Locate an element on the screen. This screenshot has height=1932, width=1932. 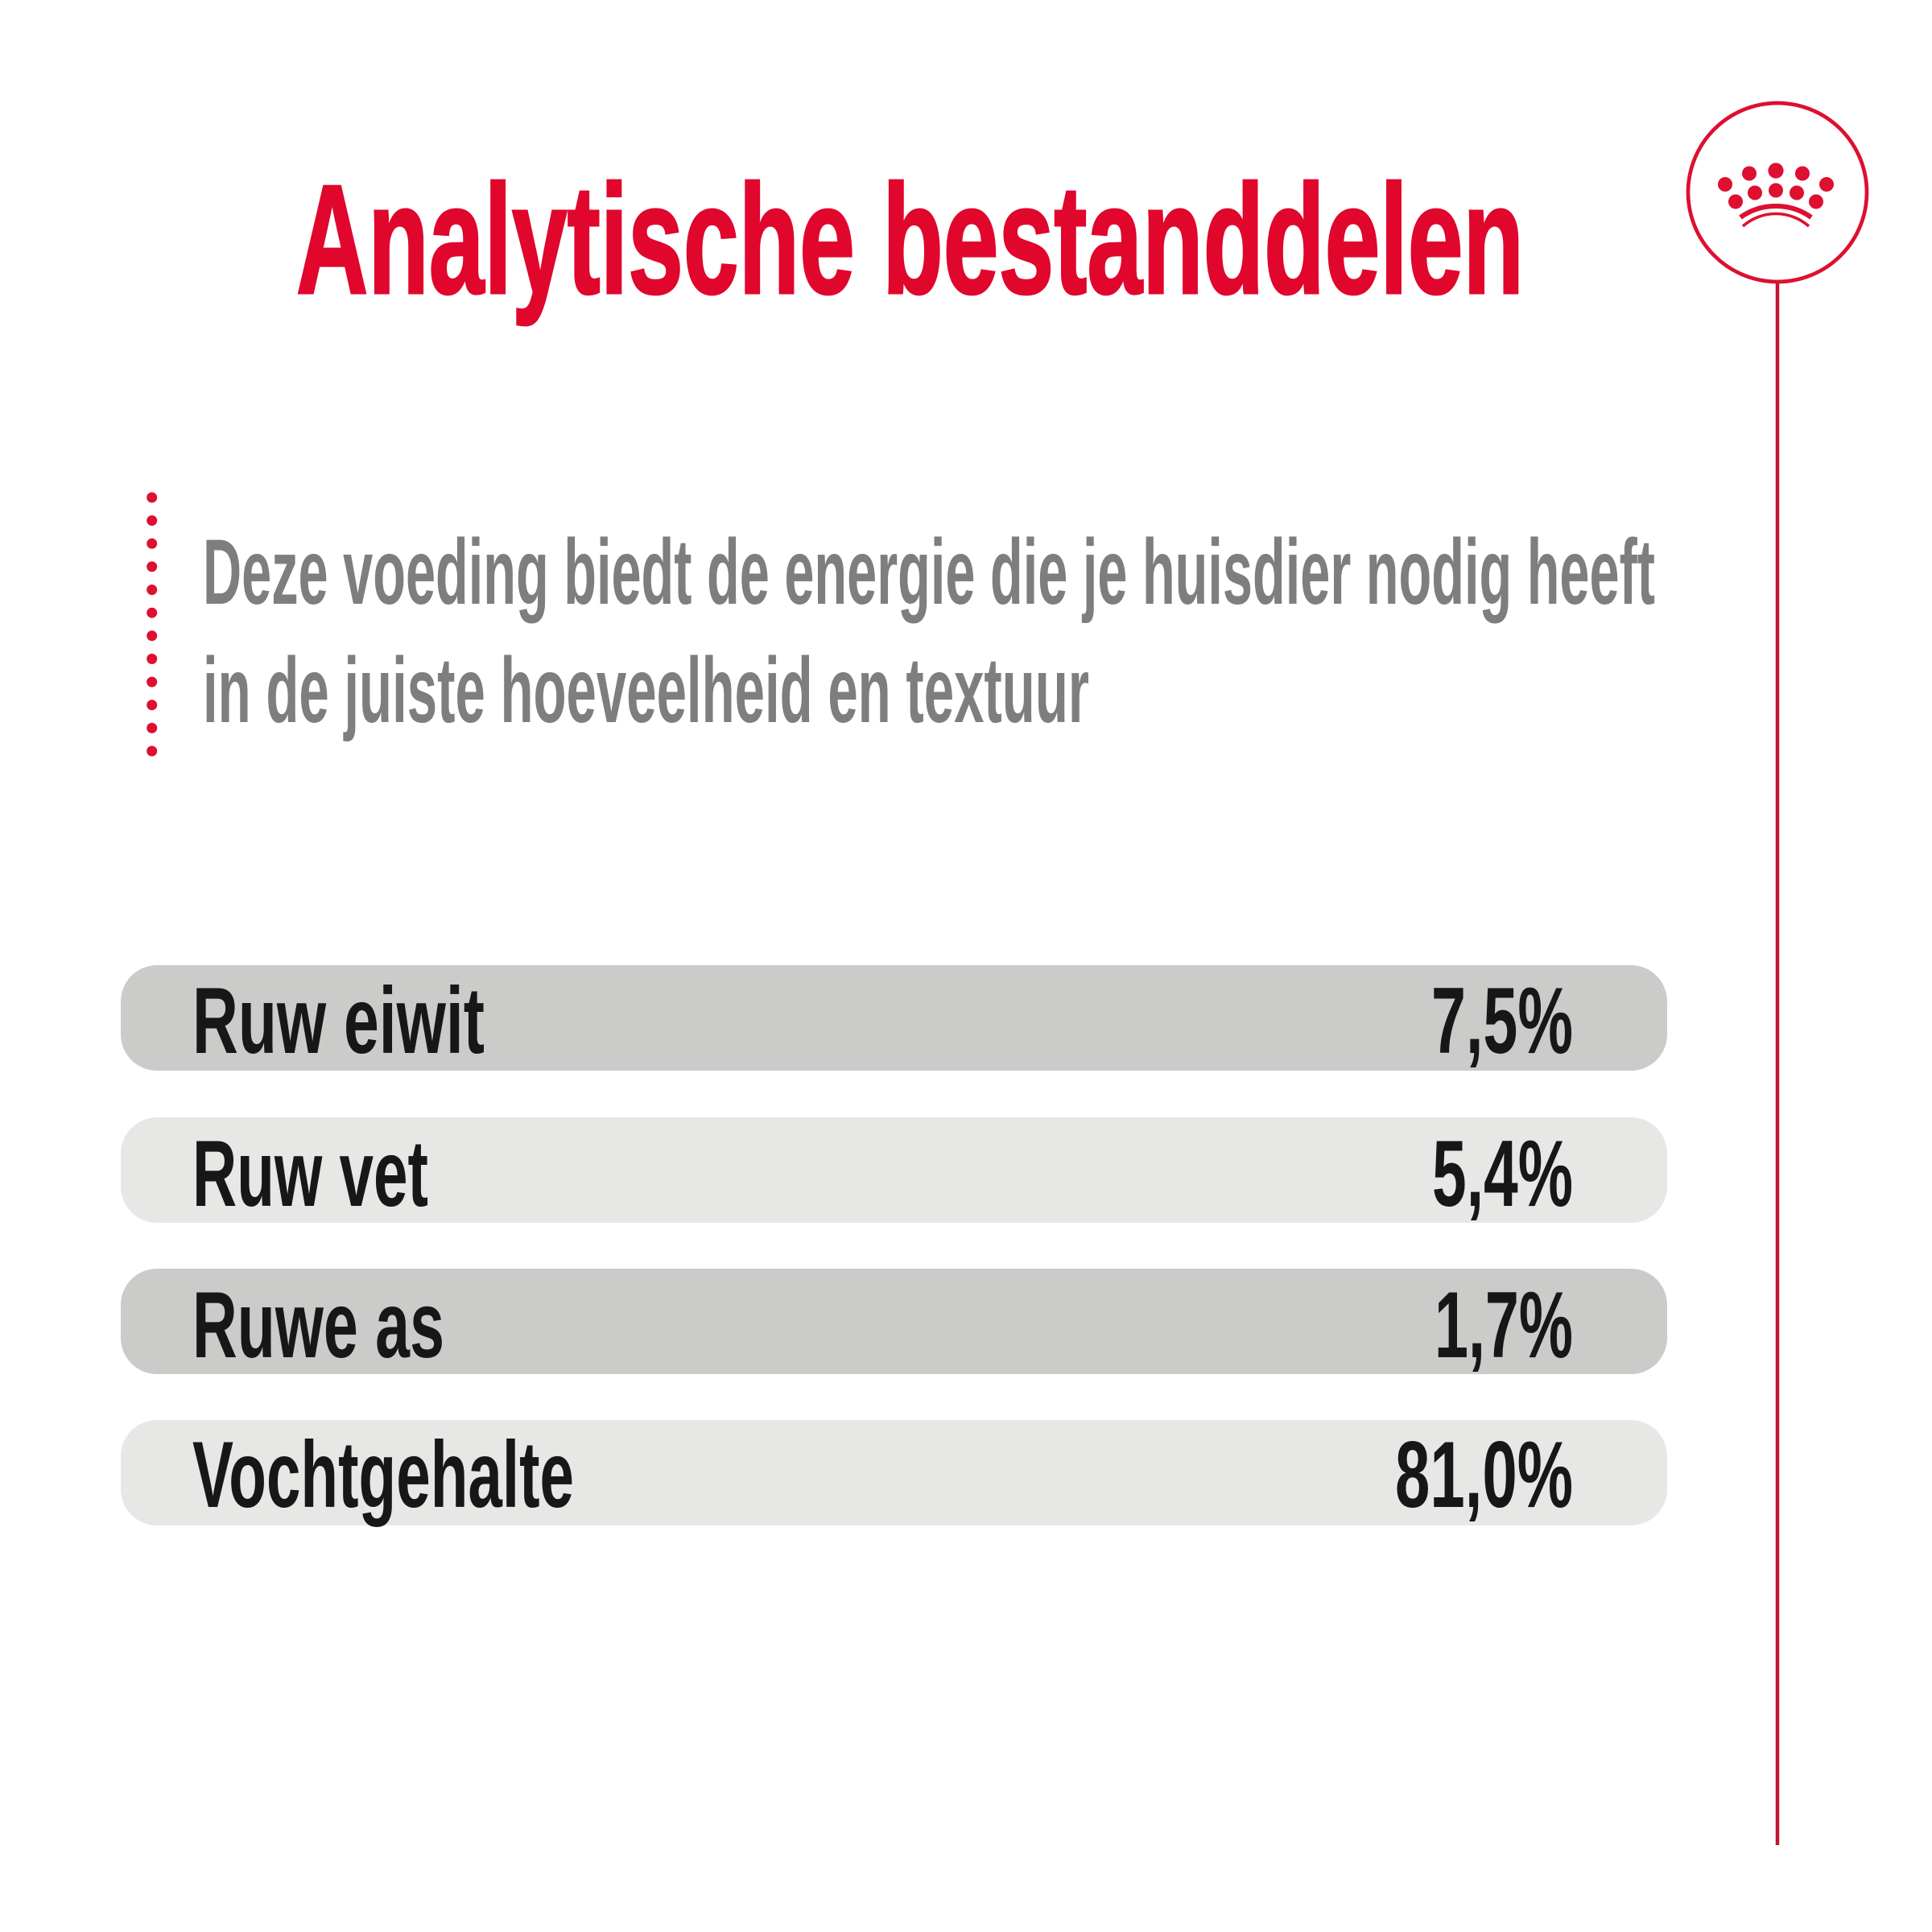
svg-text: Ruw eiwit is located at coordinates (338, 1020).